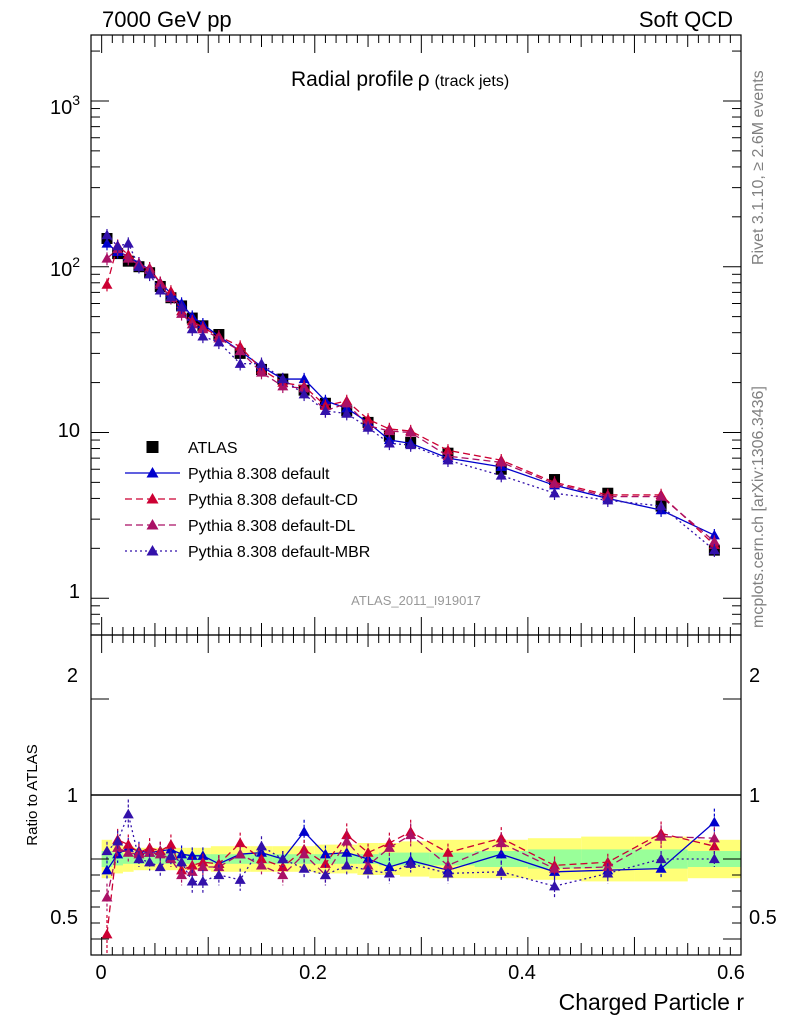 The height and width of the screenshot is (1024, 786). I want to click on legend-label: Pythia 8.308 default, so click(259, 474).